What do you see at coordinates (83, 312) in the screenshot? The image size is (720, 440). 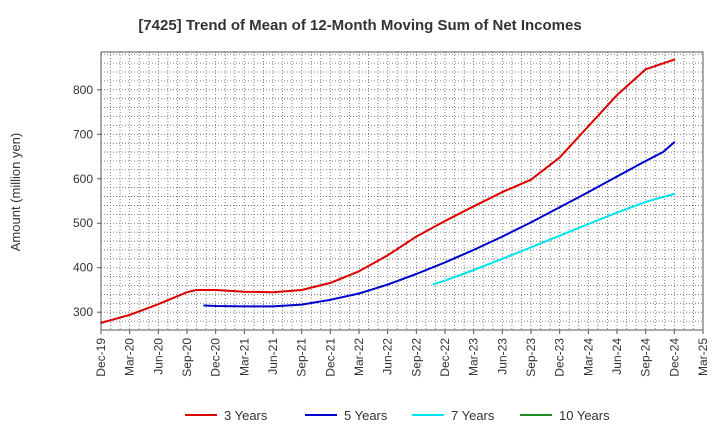 I see `y-tick-label: 300` at bounding box center [83, 312].